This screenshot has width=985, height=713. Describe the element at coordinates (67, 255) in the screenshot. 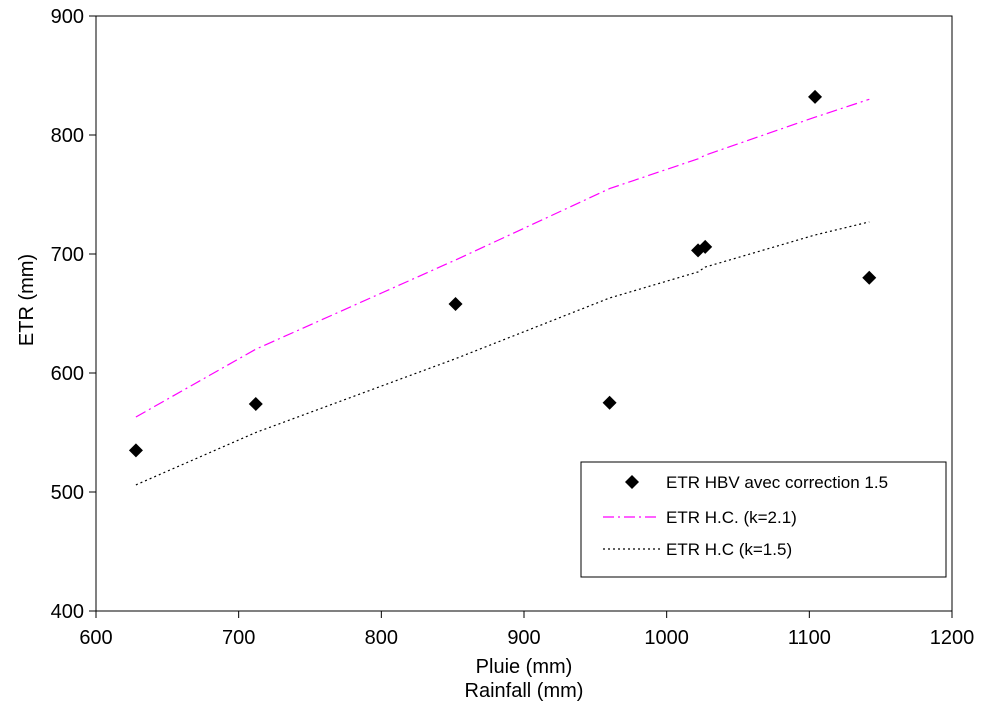

I see `y-tick-label: 700` at that location.